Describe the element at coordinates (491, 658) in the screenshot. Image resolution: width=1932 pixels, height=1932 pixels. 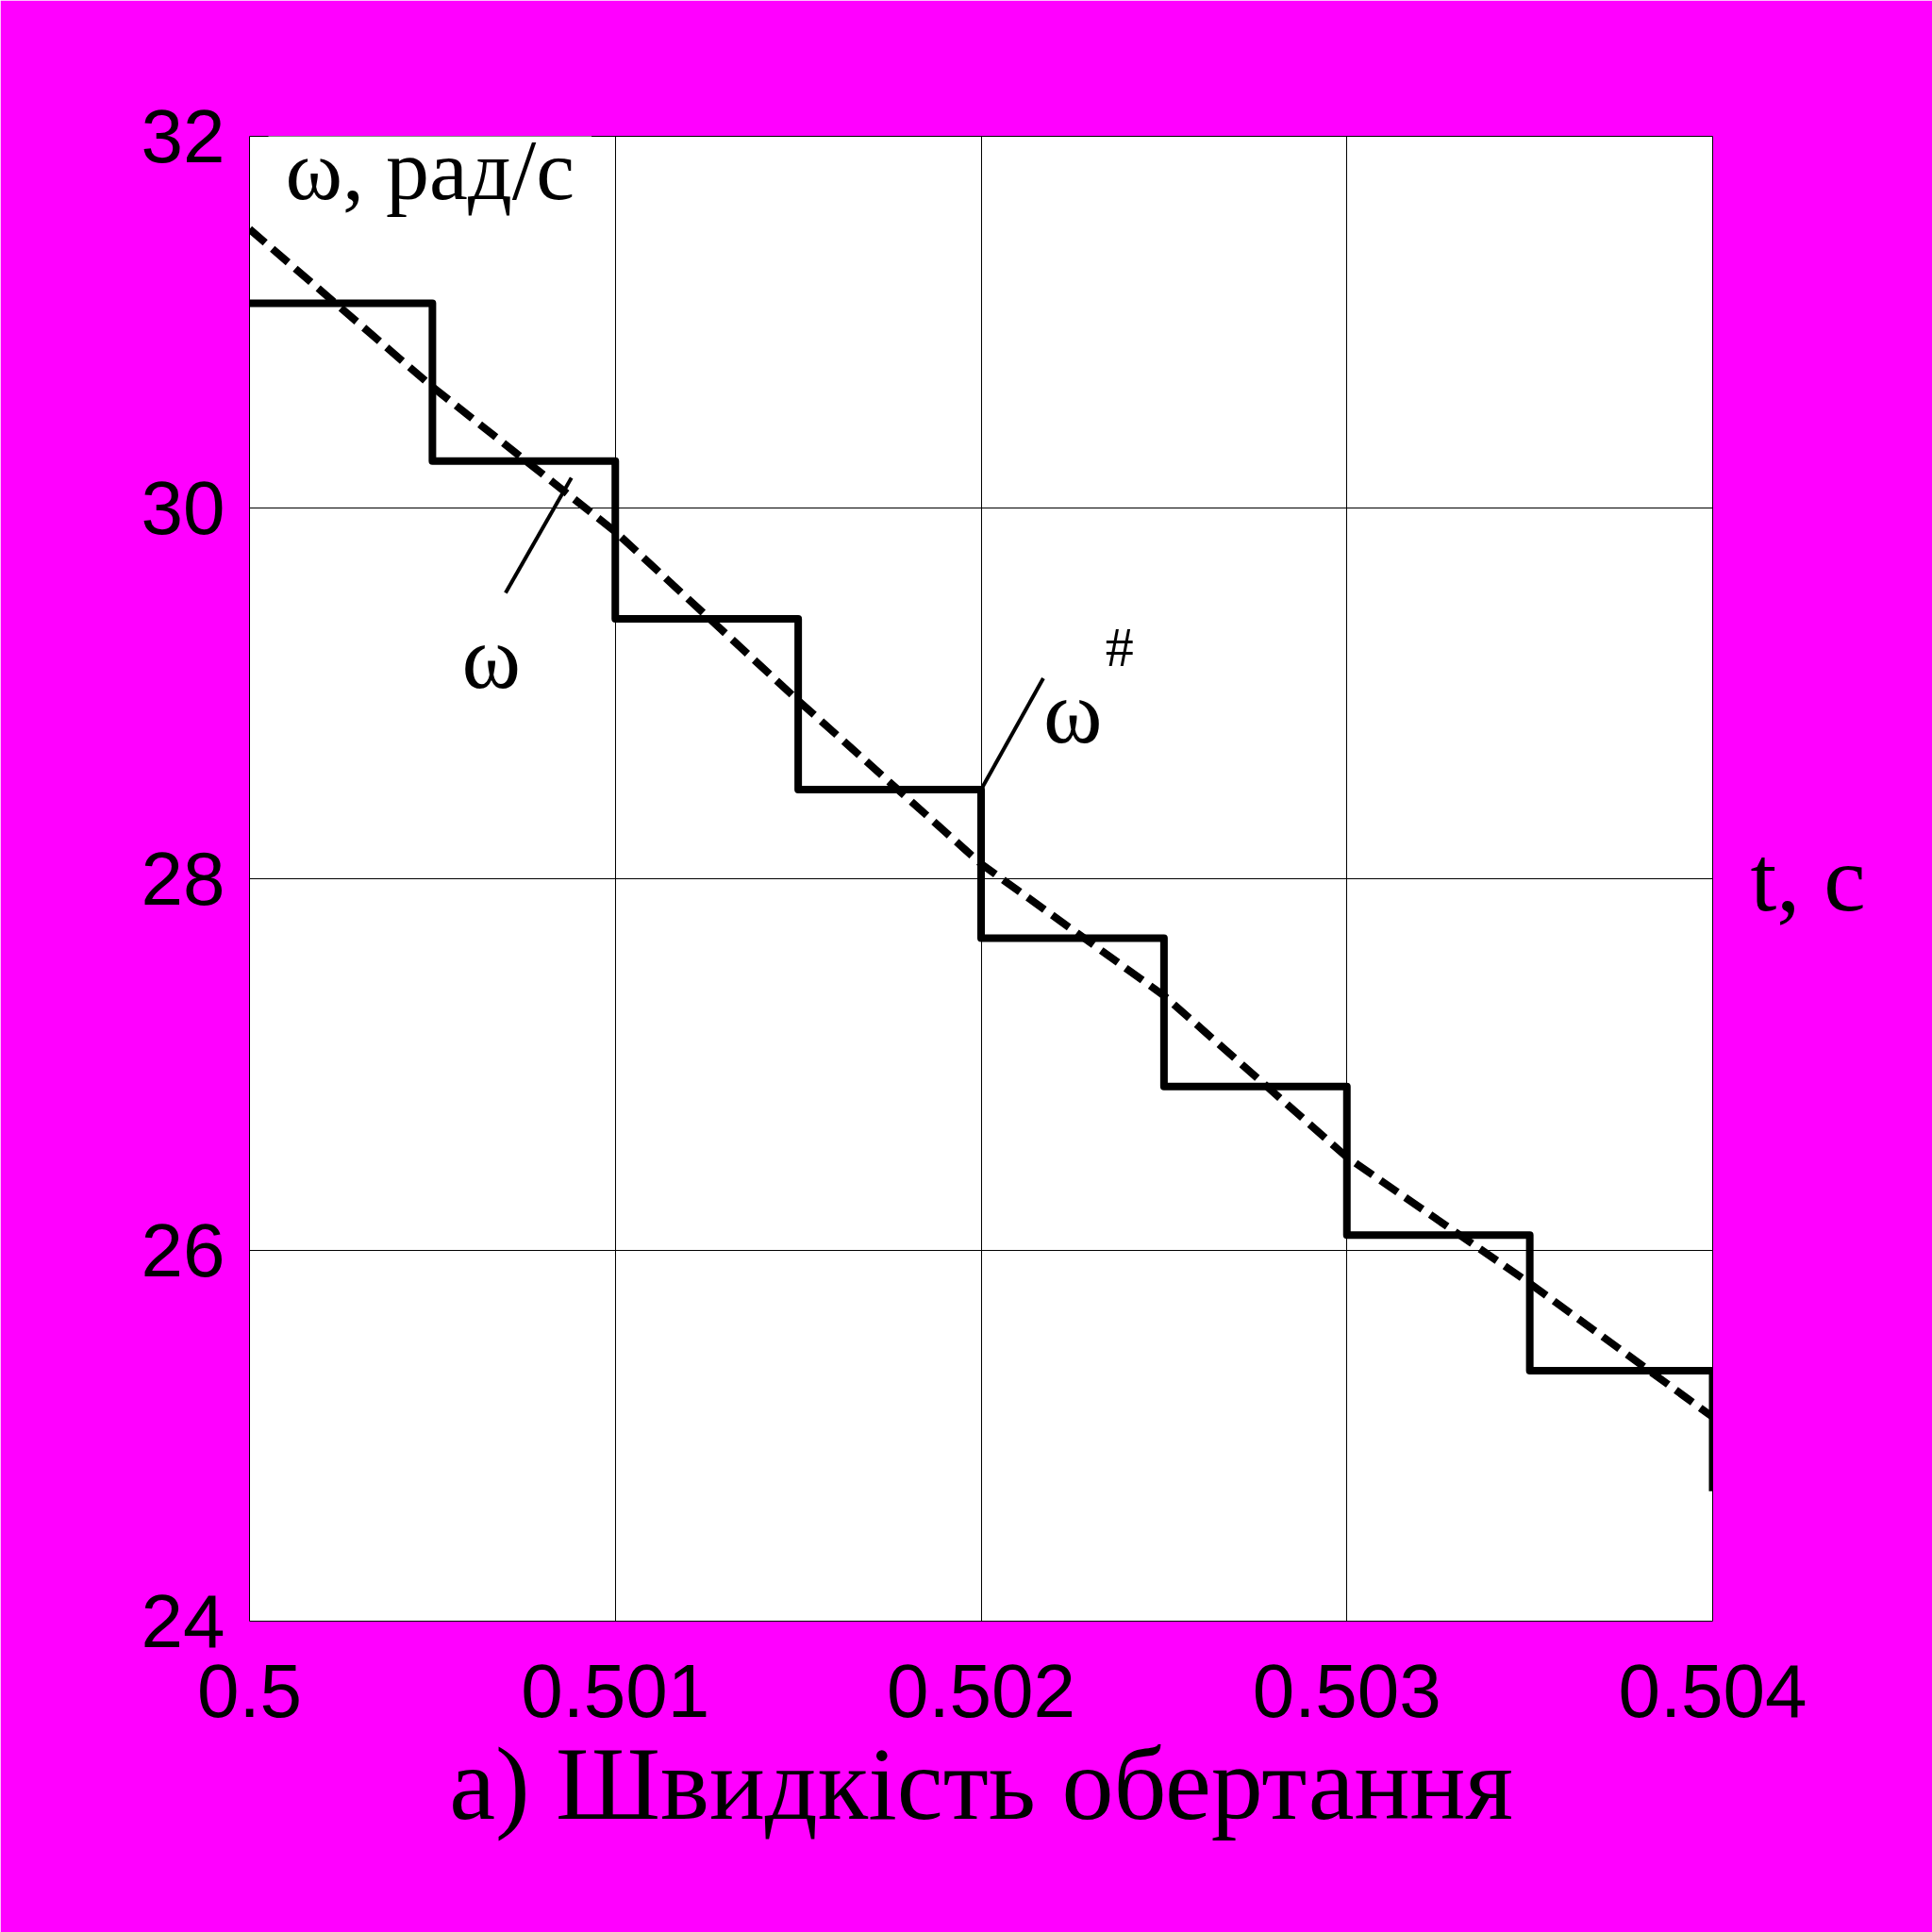
I see `series-label: ω` at that location.